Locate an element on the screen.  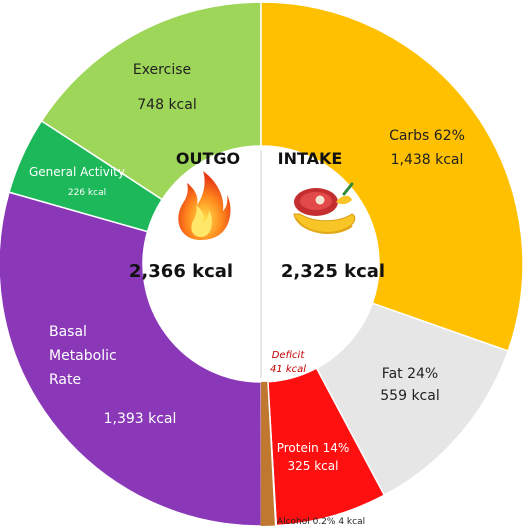
exercise-name: Exercise is located at coordinates (162, 70).